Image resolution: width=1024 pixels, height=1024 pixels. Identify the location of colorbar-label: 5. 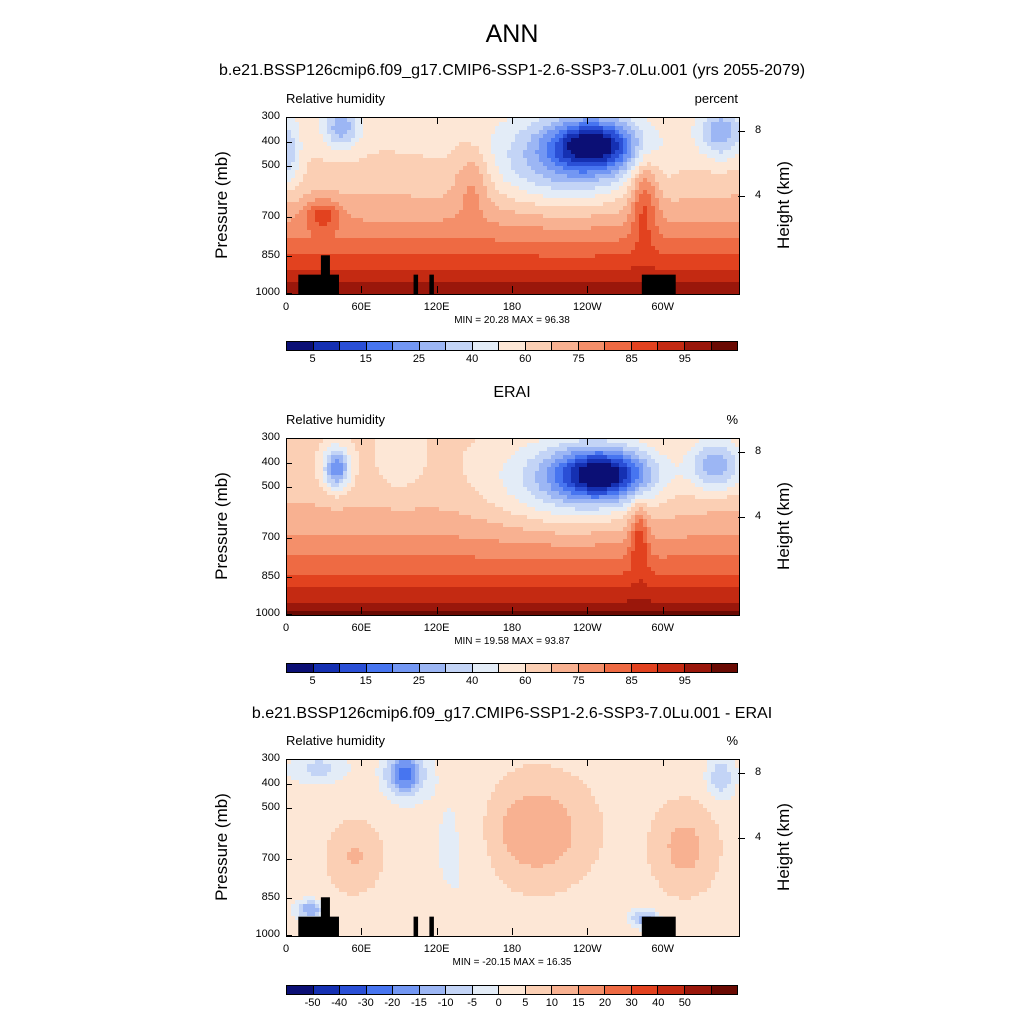
(312, 681).